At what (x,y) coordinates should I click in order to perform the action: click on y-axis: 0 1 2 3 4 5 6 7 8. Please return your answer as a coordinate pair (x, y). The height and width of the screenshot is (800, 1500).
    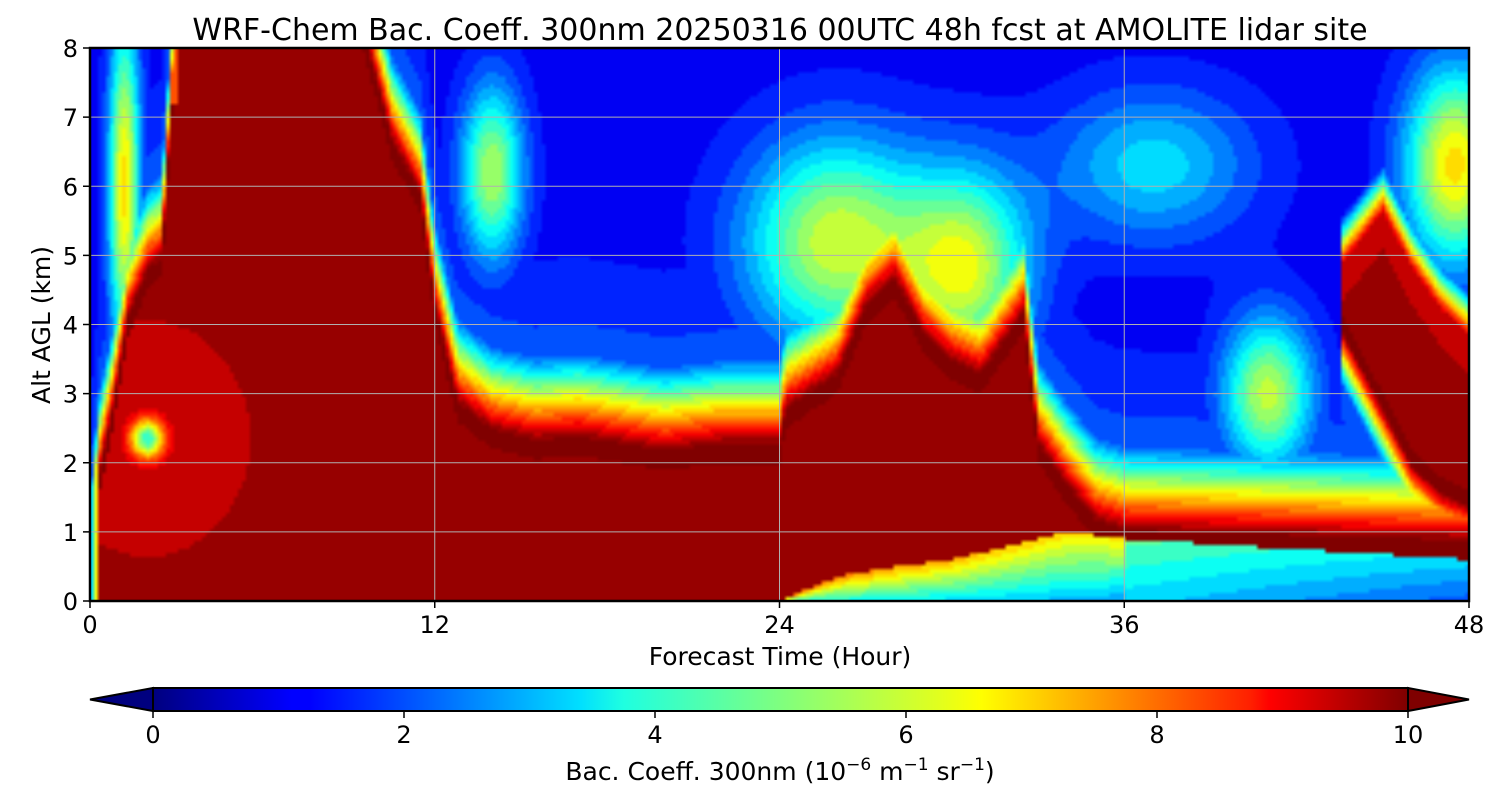
    Looking at the image, I should click on (76, 325).